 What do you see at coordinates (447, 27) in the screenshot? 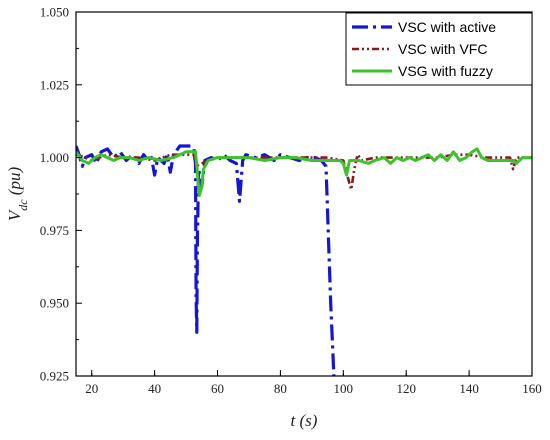
I see `legend-label-0: VSC with active` at bounding box center [447, 27].